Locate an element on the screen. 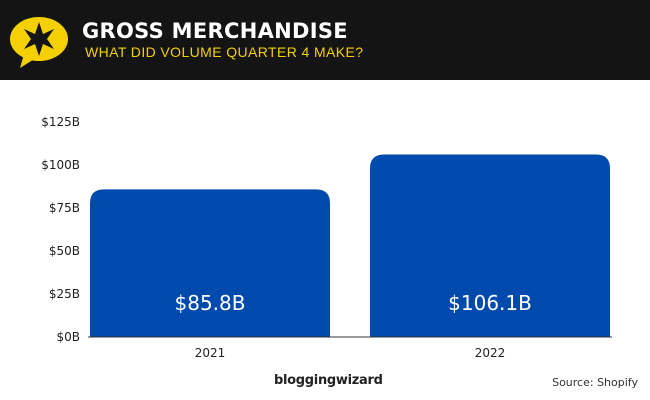  x-tick-label: 2022 is located at coordinates (490, 353).